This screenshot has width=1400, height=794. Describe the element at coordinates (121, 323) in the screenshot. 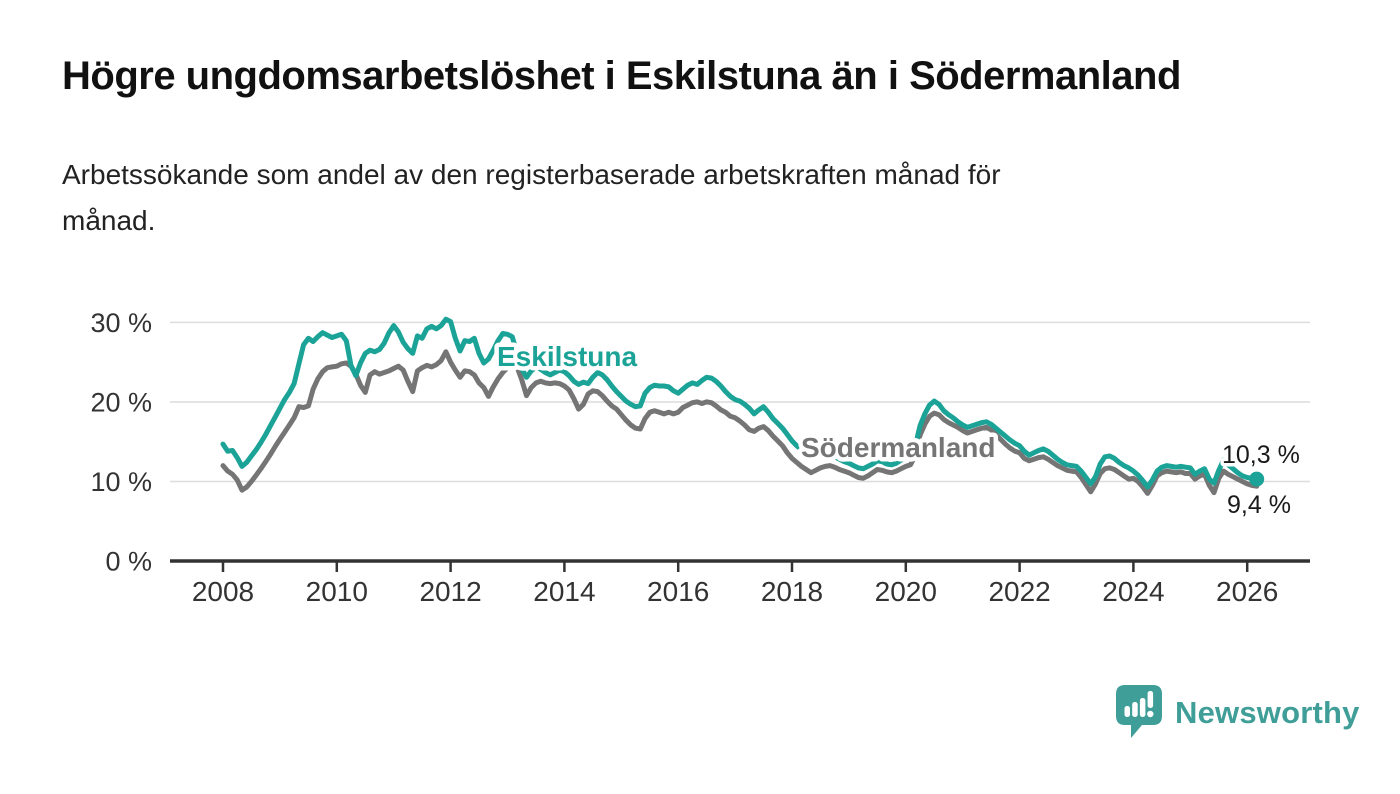

I see `y-tick-label-30: 30 %` at that location.